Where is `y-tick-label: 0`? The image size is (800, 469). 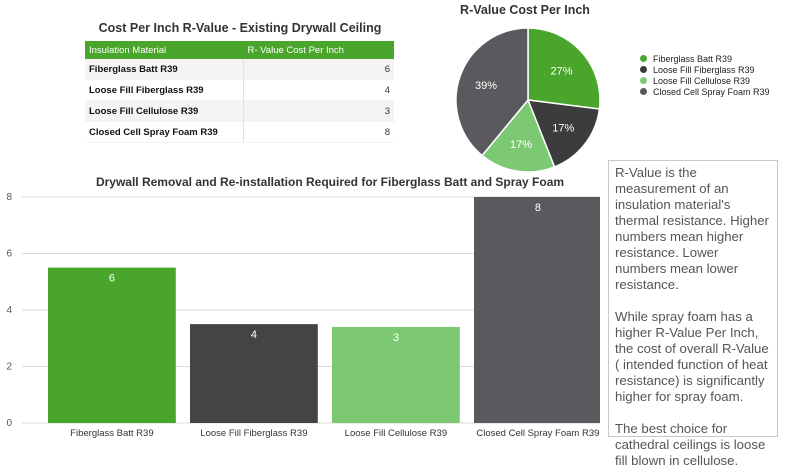 y-tick-label: 0 is located at coordinates (9, 423).